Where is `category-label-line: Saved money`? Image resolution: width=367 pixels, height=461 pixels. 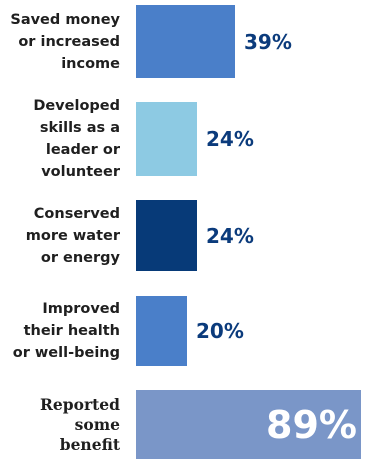
category-label-line: Saved money is located at coordinates (65, 20).